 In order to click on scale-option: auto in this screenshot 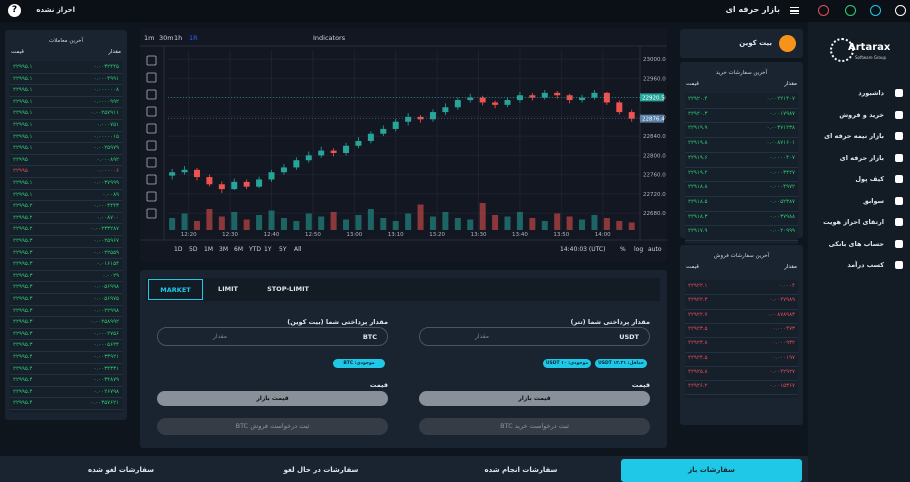, I will do `click(655, 249)`.